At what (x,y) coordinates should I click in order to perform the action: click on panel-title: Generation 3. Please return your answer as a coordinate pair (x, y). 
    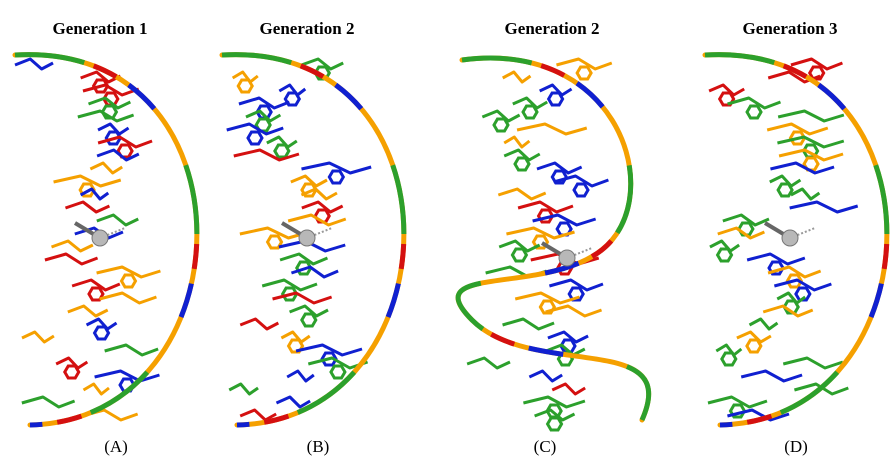
    Looking at the image, I should click on (790, 28).